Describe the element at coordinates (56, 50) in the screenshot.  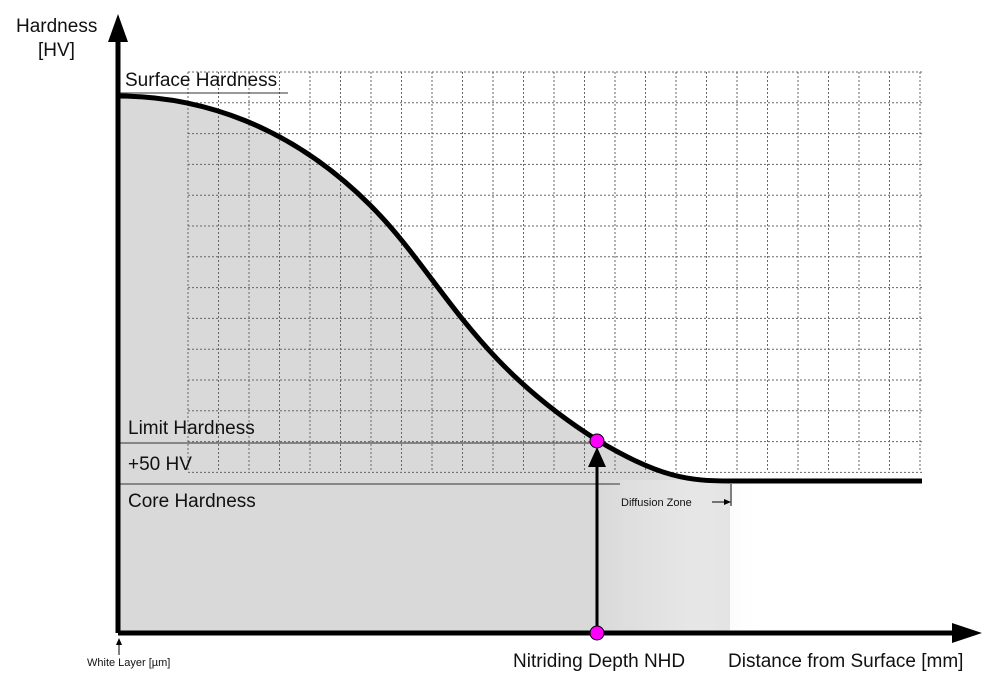
I see `y-axis-title-line2: [HV]` at that location.